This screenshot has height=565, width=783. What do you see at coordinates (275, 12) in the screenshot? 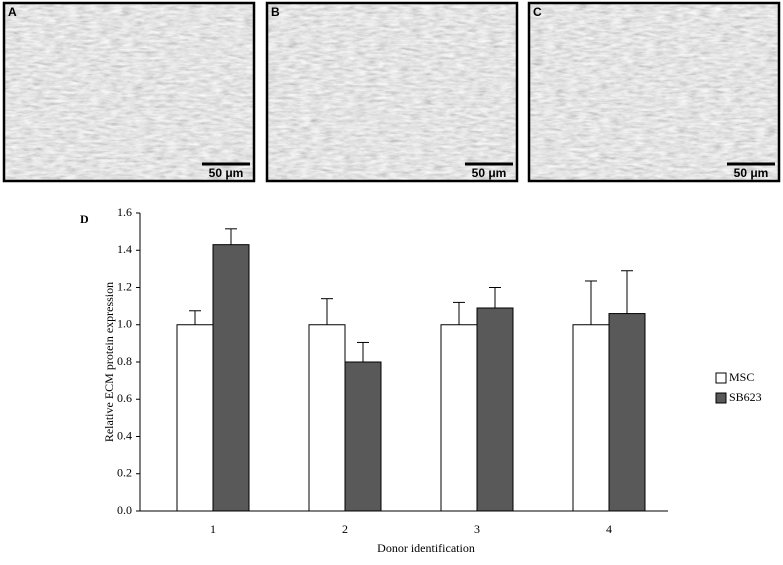
I see `panel-label: B` at bounding box center [275, 12].